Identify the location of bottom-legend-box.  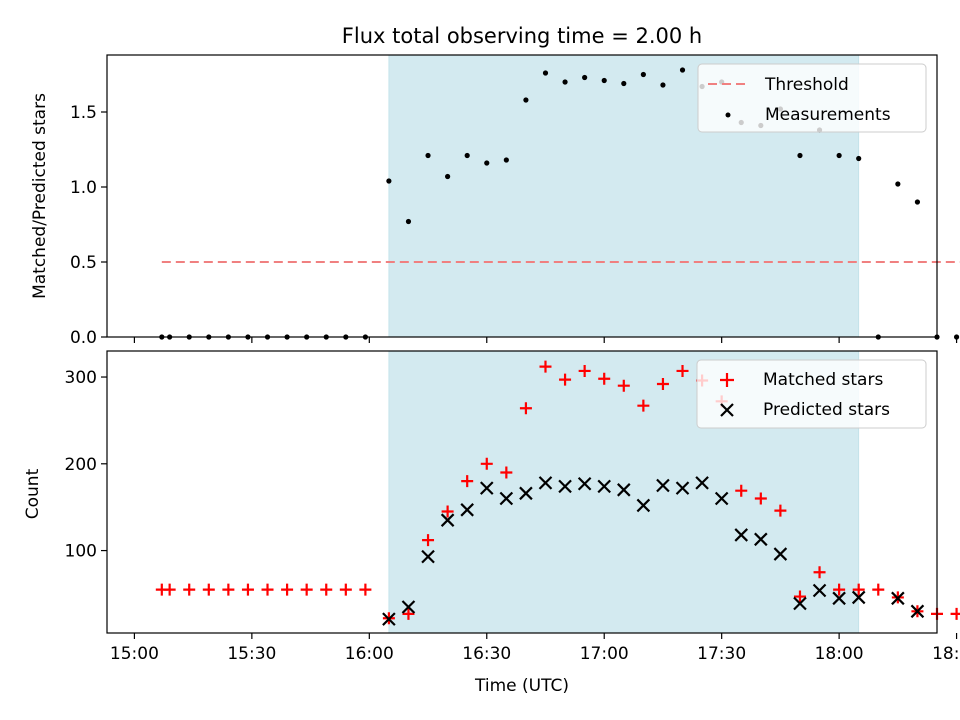
(811, 394).